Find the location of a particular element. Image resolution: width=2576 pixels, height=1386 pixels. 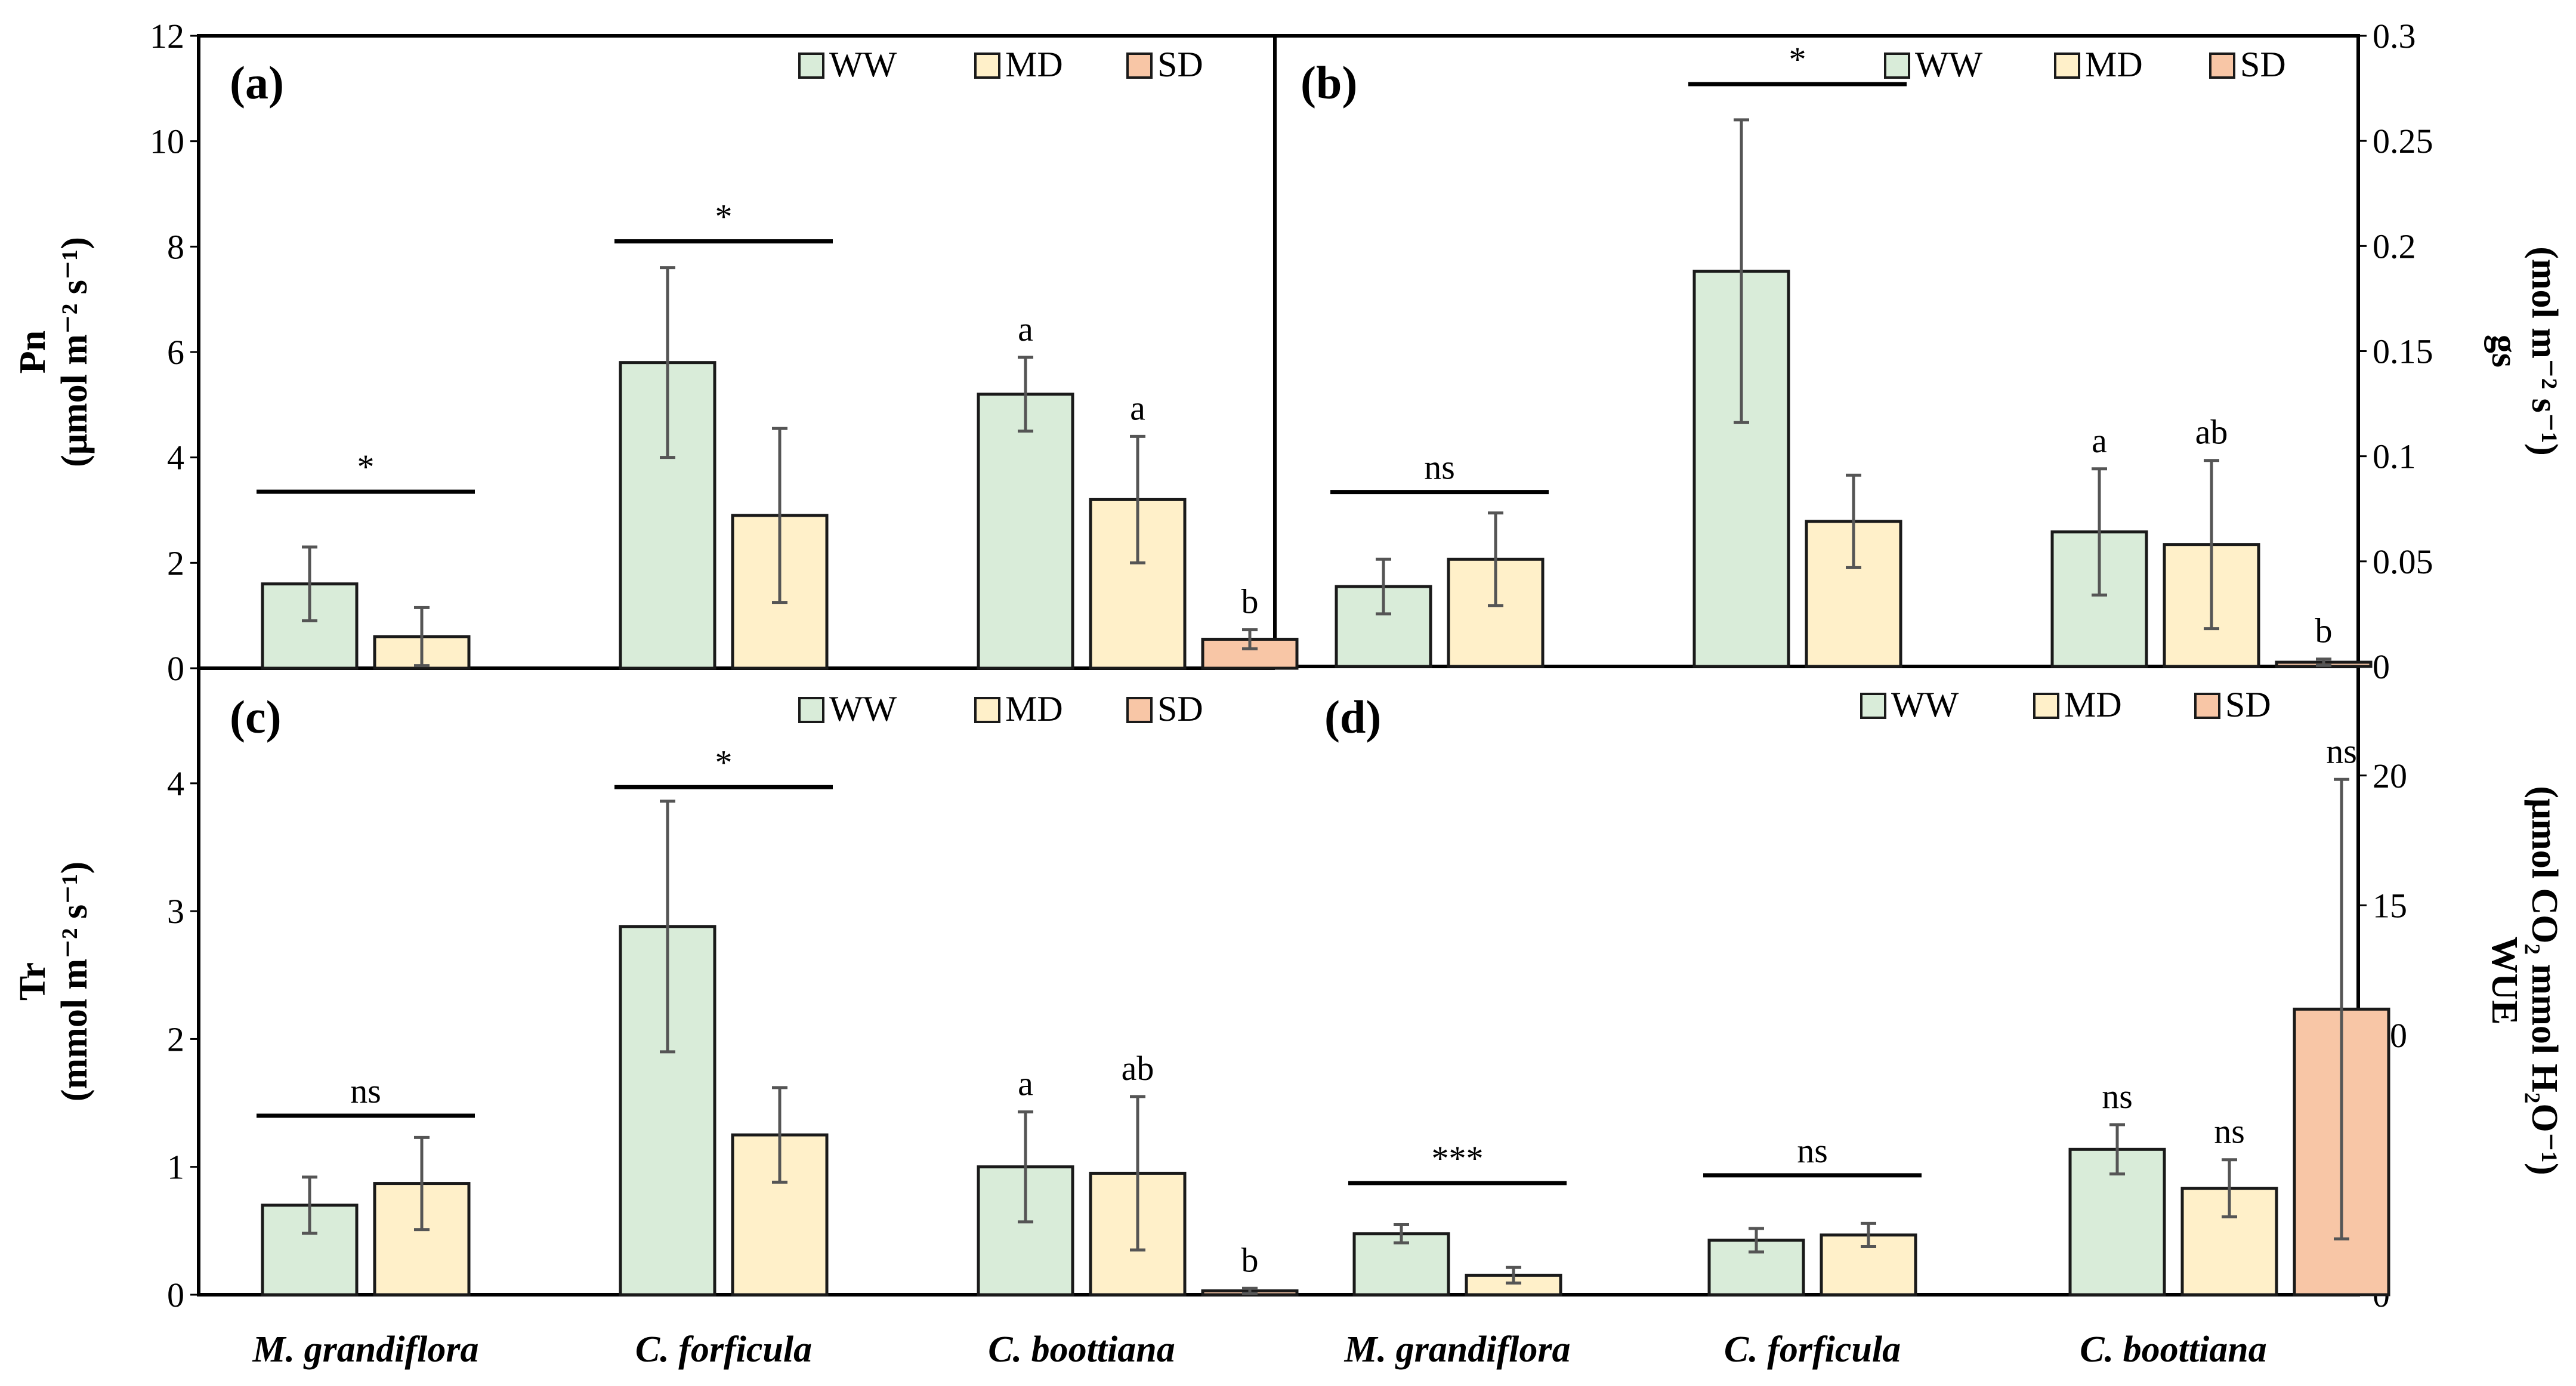

y-axis-ticks-b: 0 0.05 0.1 0.15 0.2 0.25 0.3 is located at coordinates (2395, 351).